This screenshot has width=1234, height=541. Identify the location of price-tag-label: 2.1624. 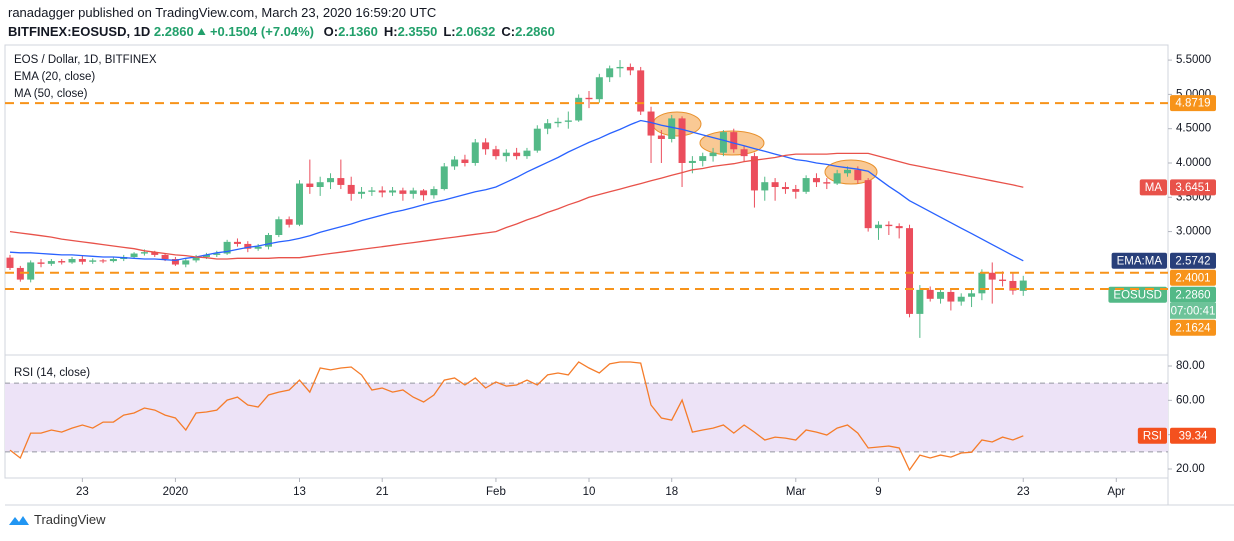
(1193, 328).